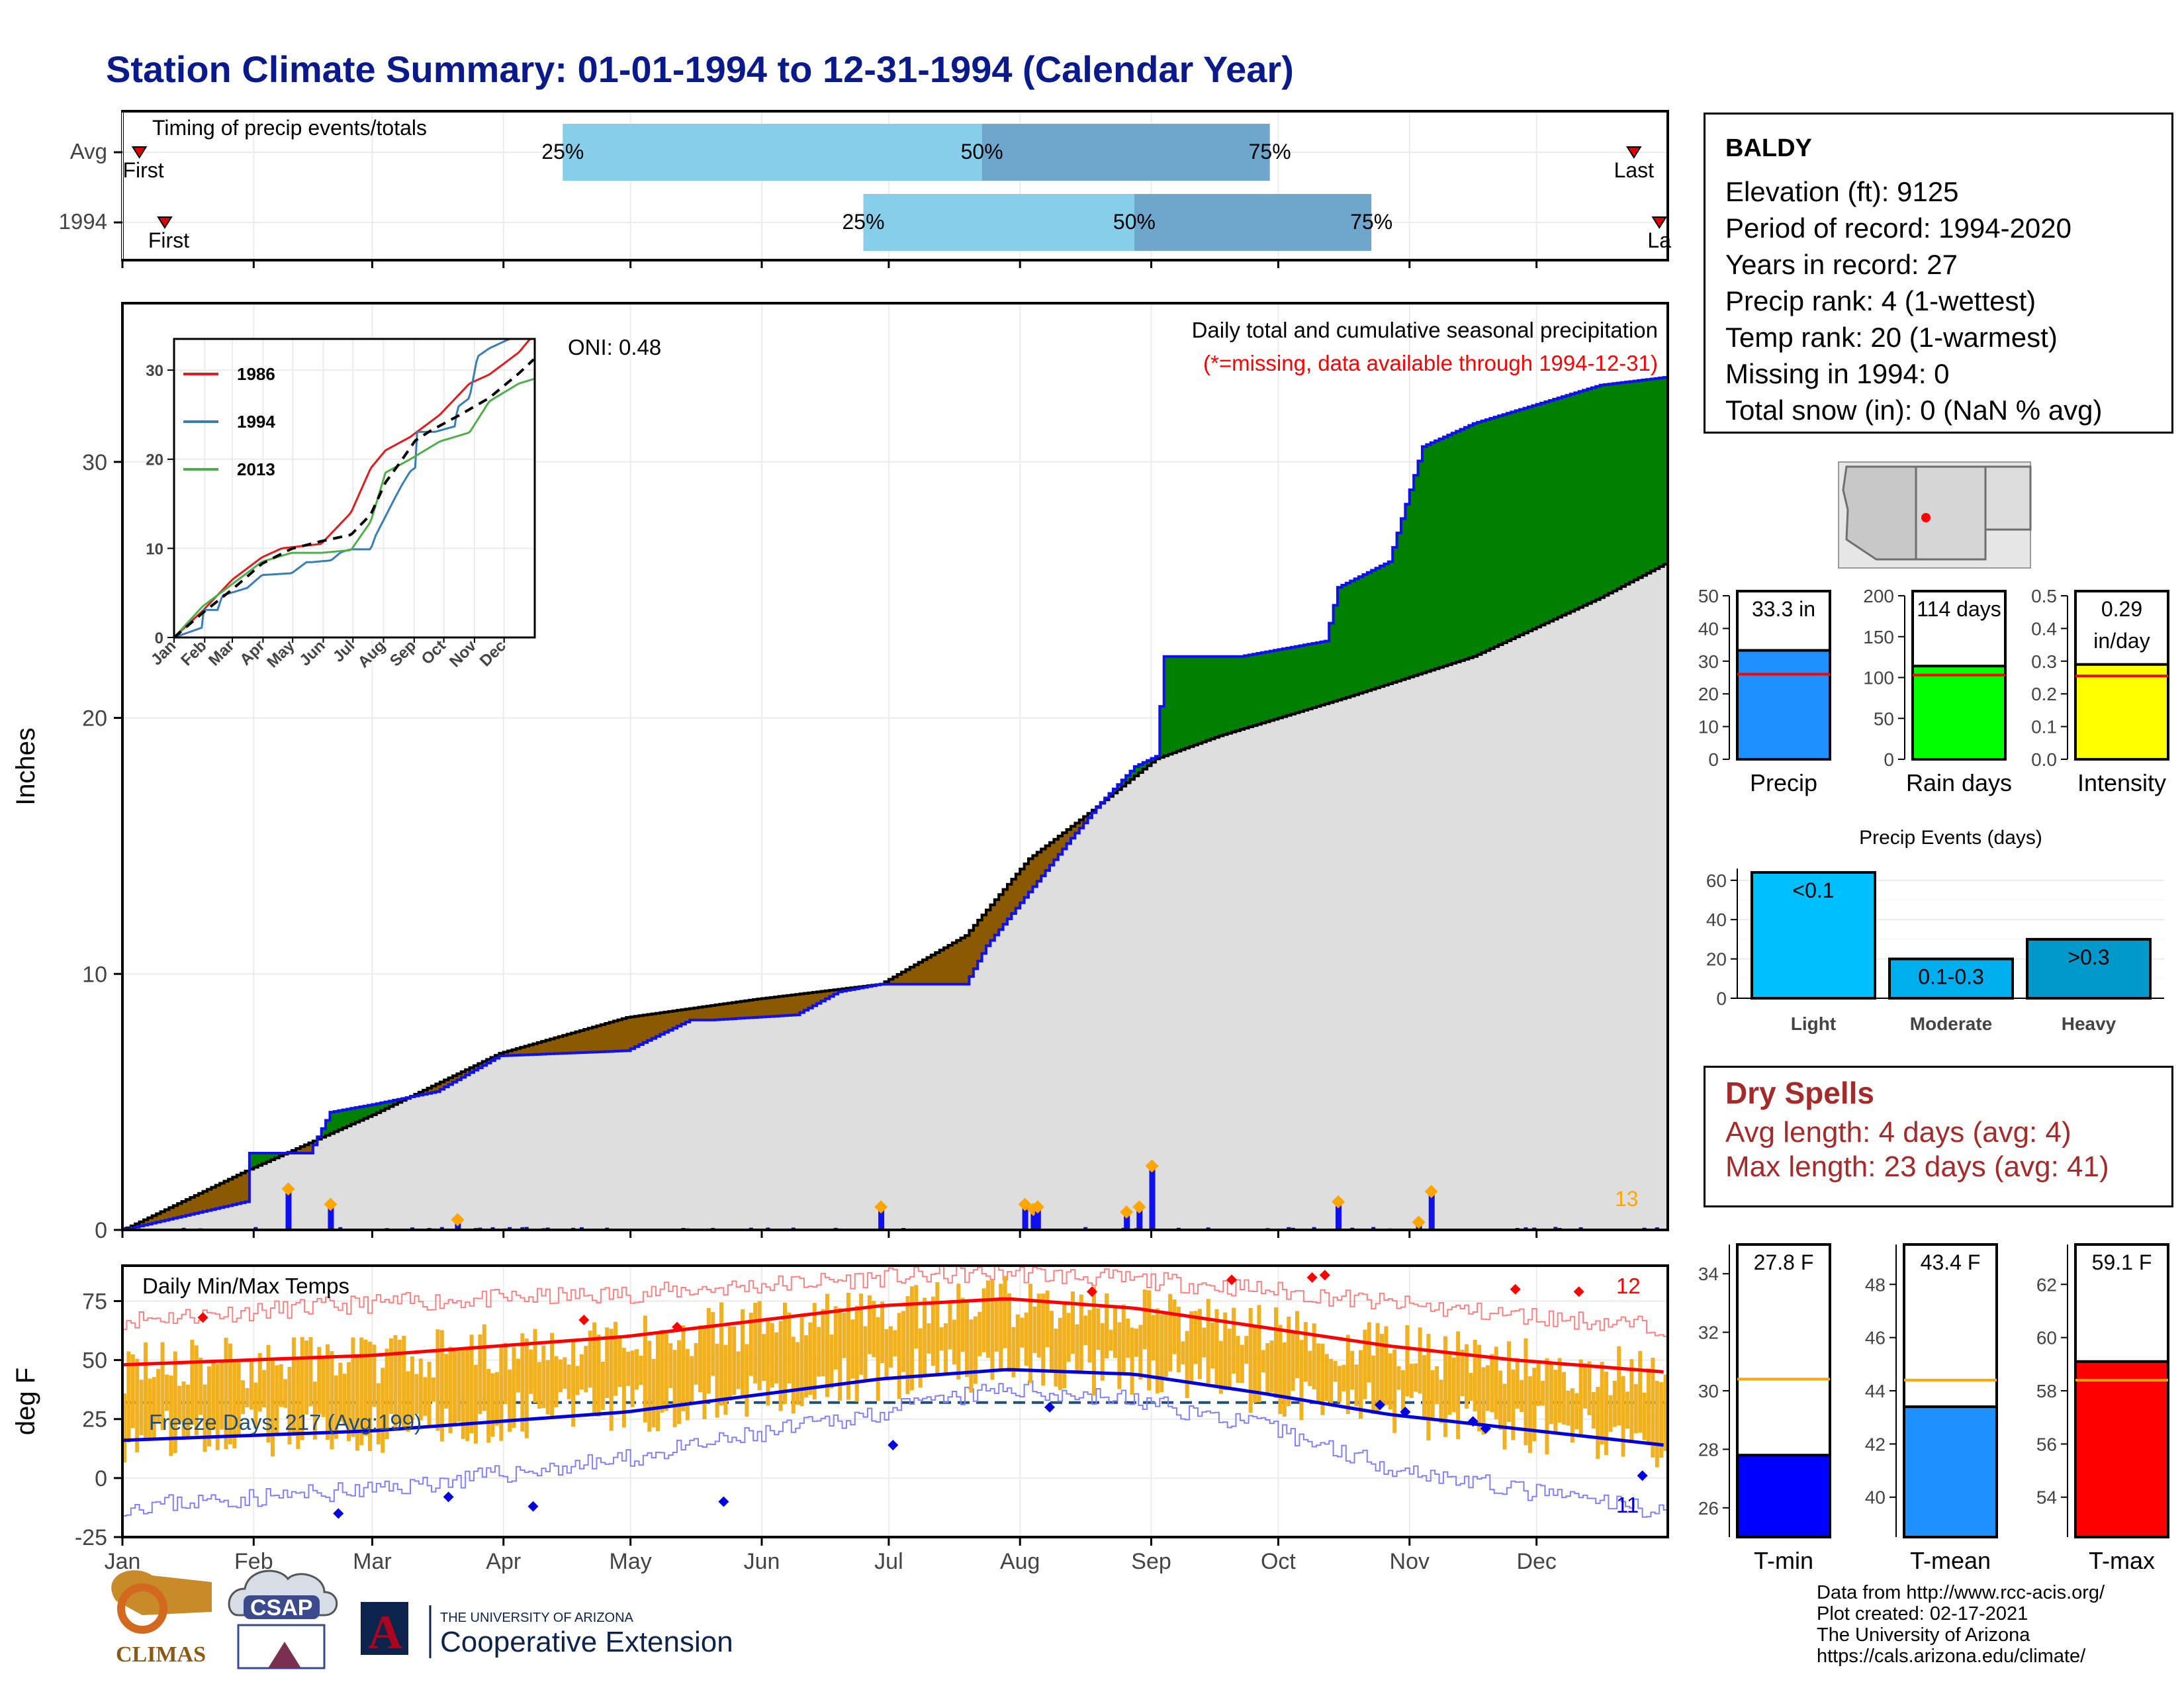 Image resolution: width=2184 pixels, height=1688 pixels. Describe the element at coordinates (2122, 1560) in the screenshot. I see `temp-summary-2-category-label: T-max` at that location.